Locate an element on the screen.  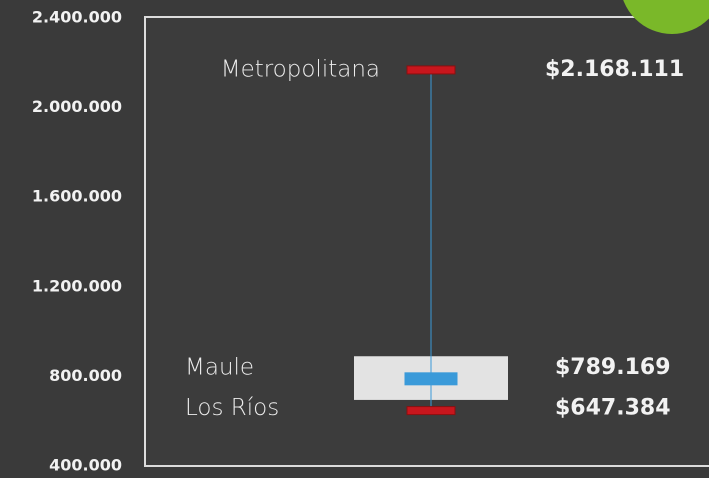
category-label: Metropolitana is located at coordinates (300, 69).